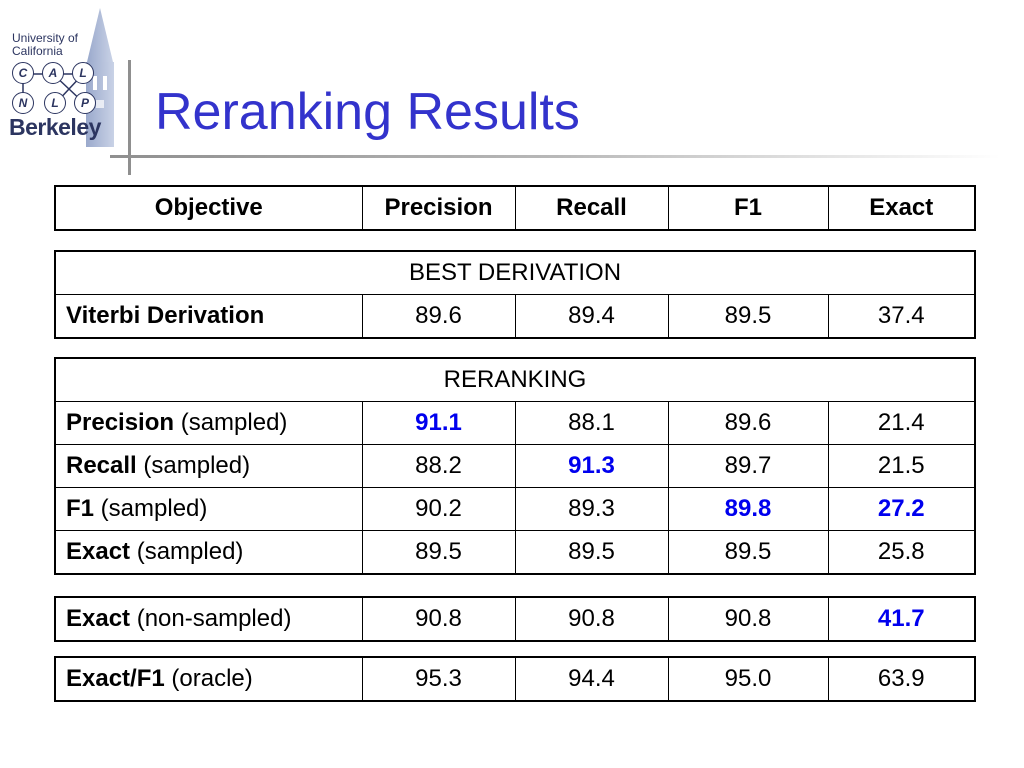  What do you see at coordinates (591, 619) in the screenshot?
I see `cell-recall: 90.8` at bounding box center [591, 619].